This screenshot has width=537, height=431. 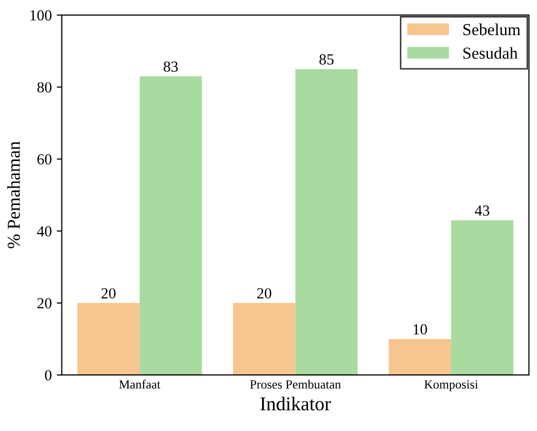 I want to click on x-axis-title: Indikator, so click(x=295, y=403).